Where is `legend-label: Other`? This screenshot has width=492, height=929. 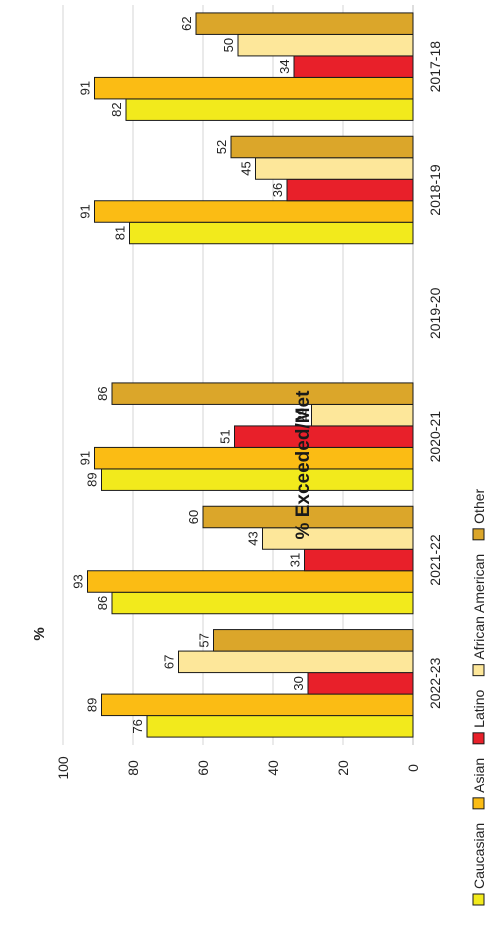 legend-label: Other is located at coordinates (479, 505).